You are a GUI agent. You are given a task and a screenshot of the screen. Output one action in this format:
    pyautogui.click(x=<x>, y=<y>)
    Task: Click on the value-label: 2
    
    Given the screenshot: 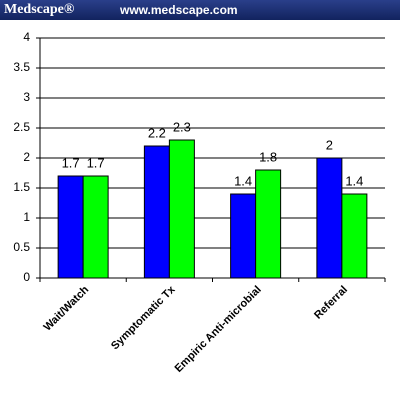 What is the action you would take?
    pyautogui.click(x=329, y=144)
    